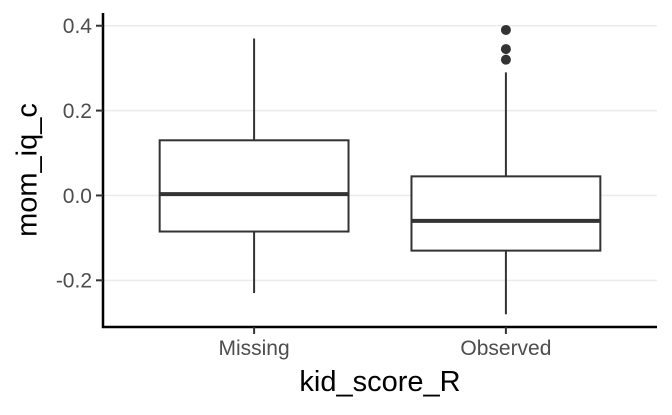  I want to click on box-observed, so click(506, 213).